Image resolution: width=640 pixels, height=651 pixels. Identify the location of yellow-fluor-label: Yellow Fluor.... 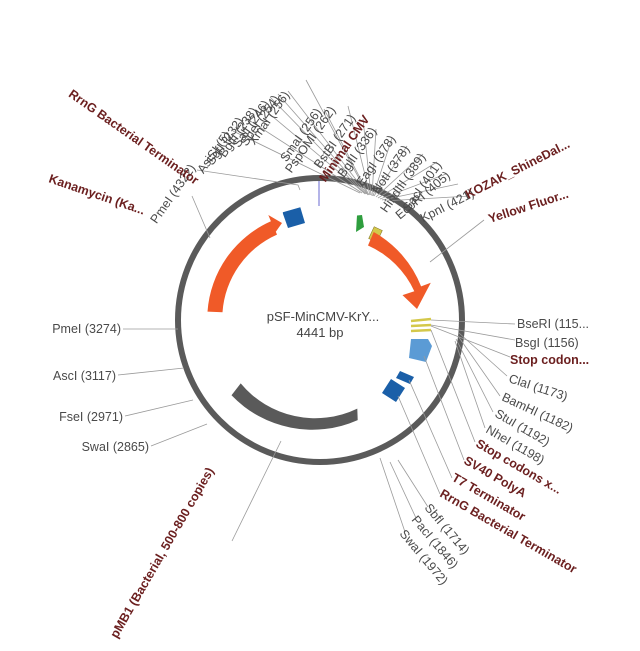
(529, 206).